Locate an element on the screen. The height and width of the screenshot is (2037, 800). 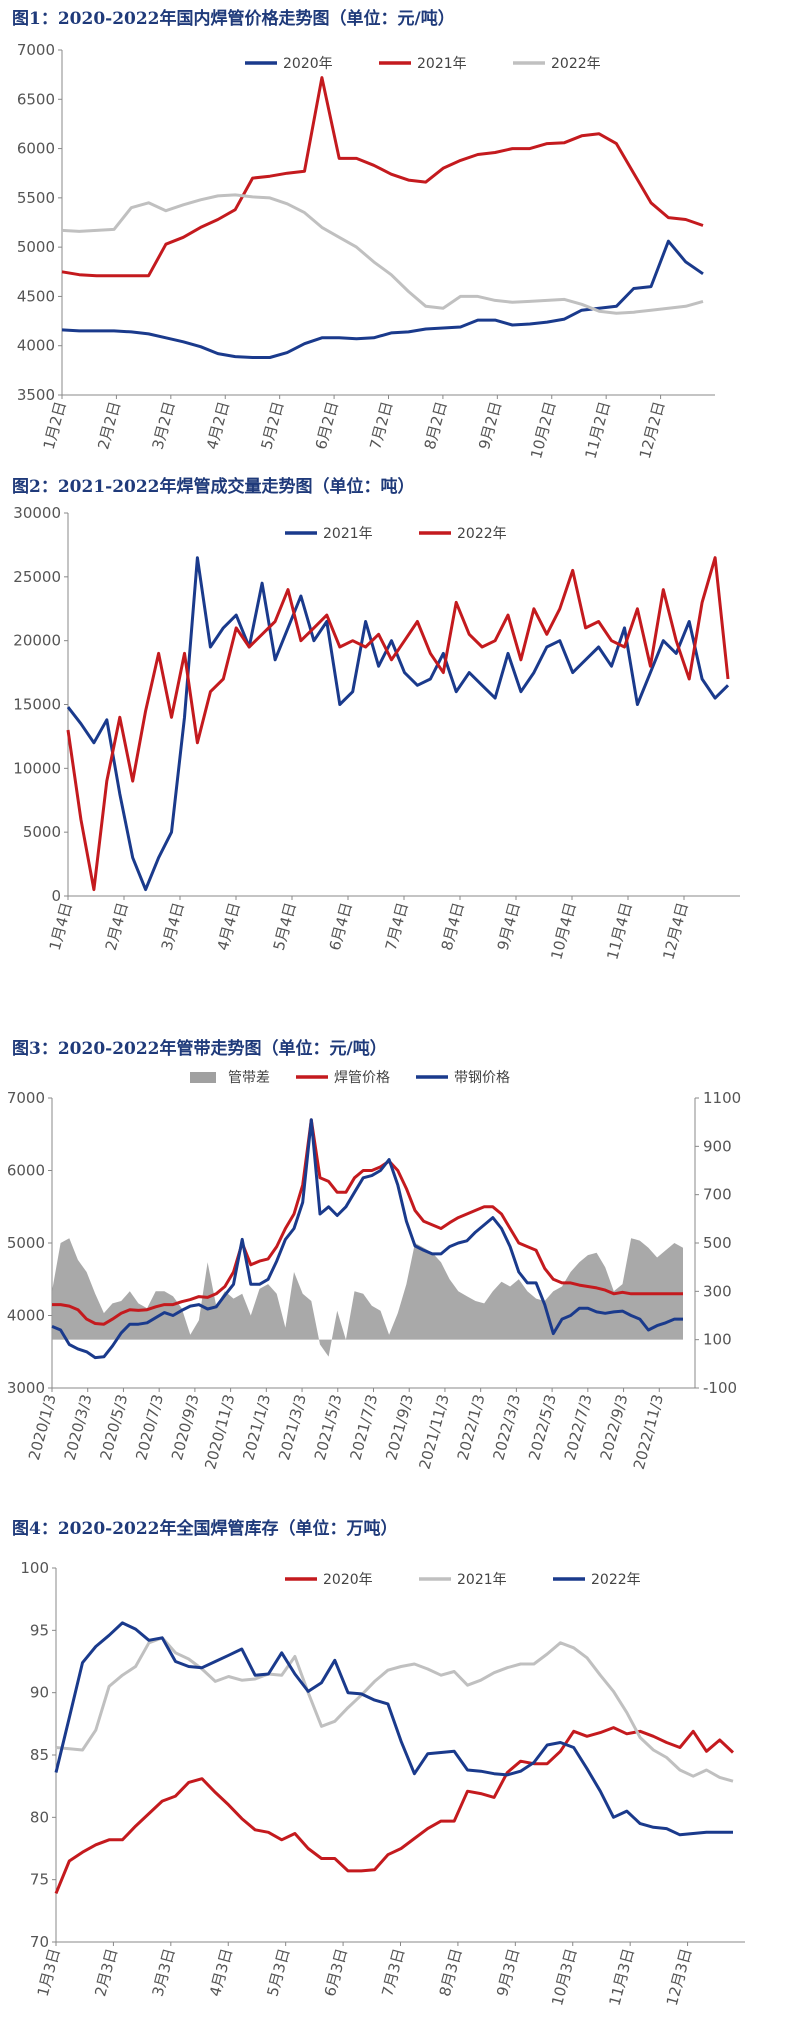
chart-title: 图3：2020-2022年管带走势图（单位：元/吨） is located at coordinates (199, 1049).